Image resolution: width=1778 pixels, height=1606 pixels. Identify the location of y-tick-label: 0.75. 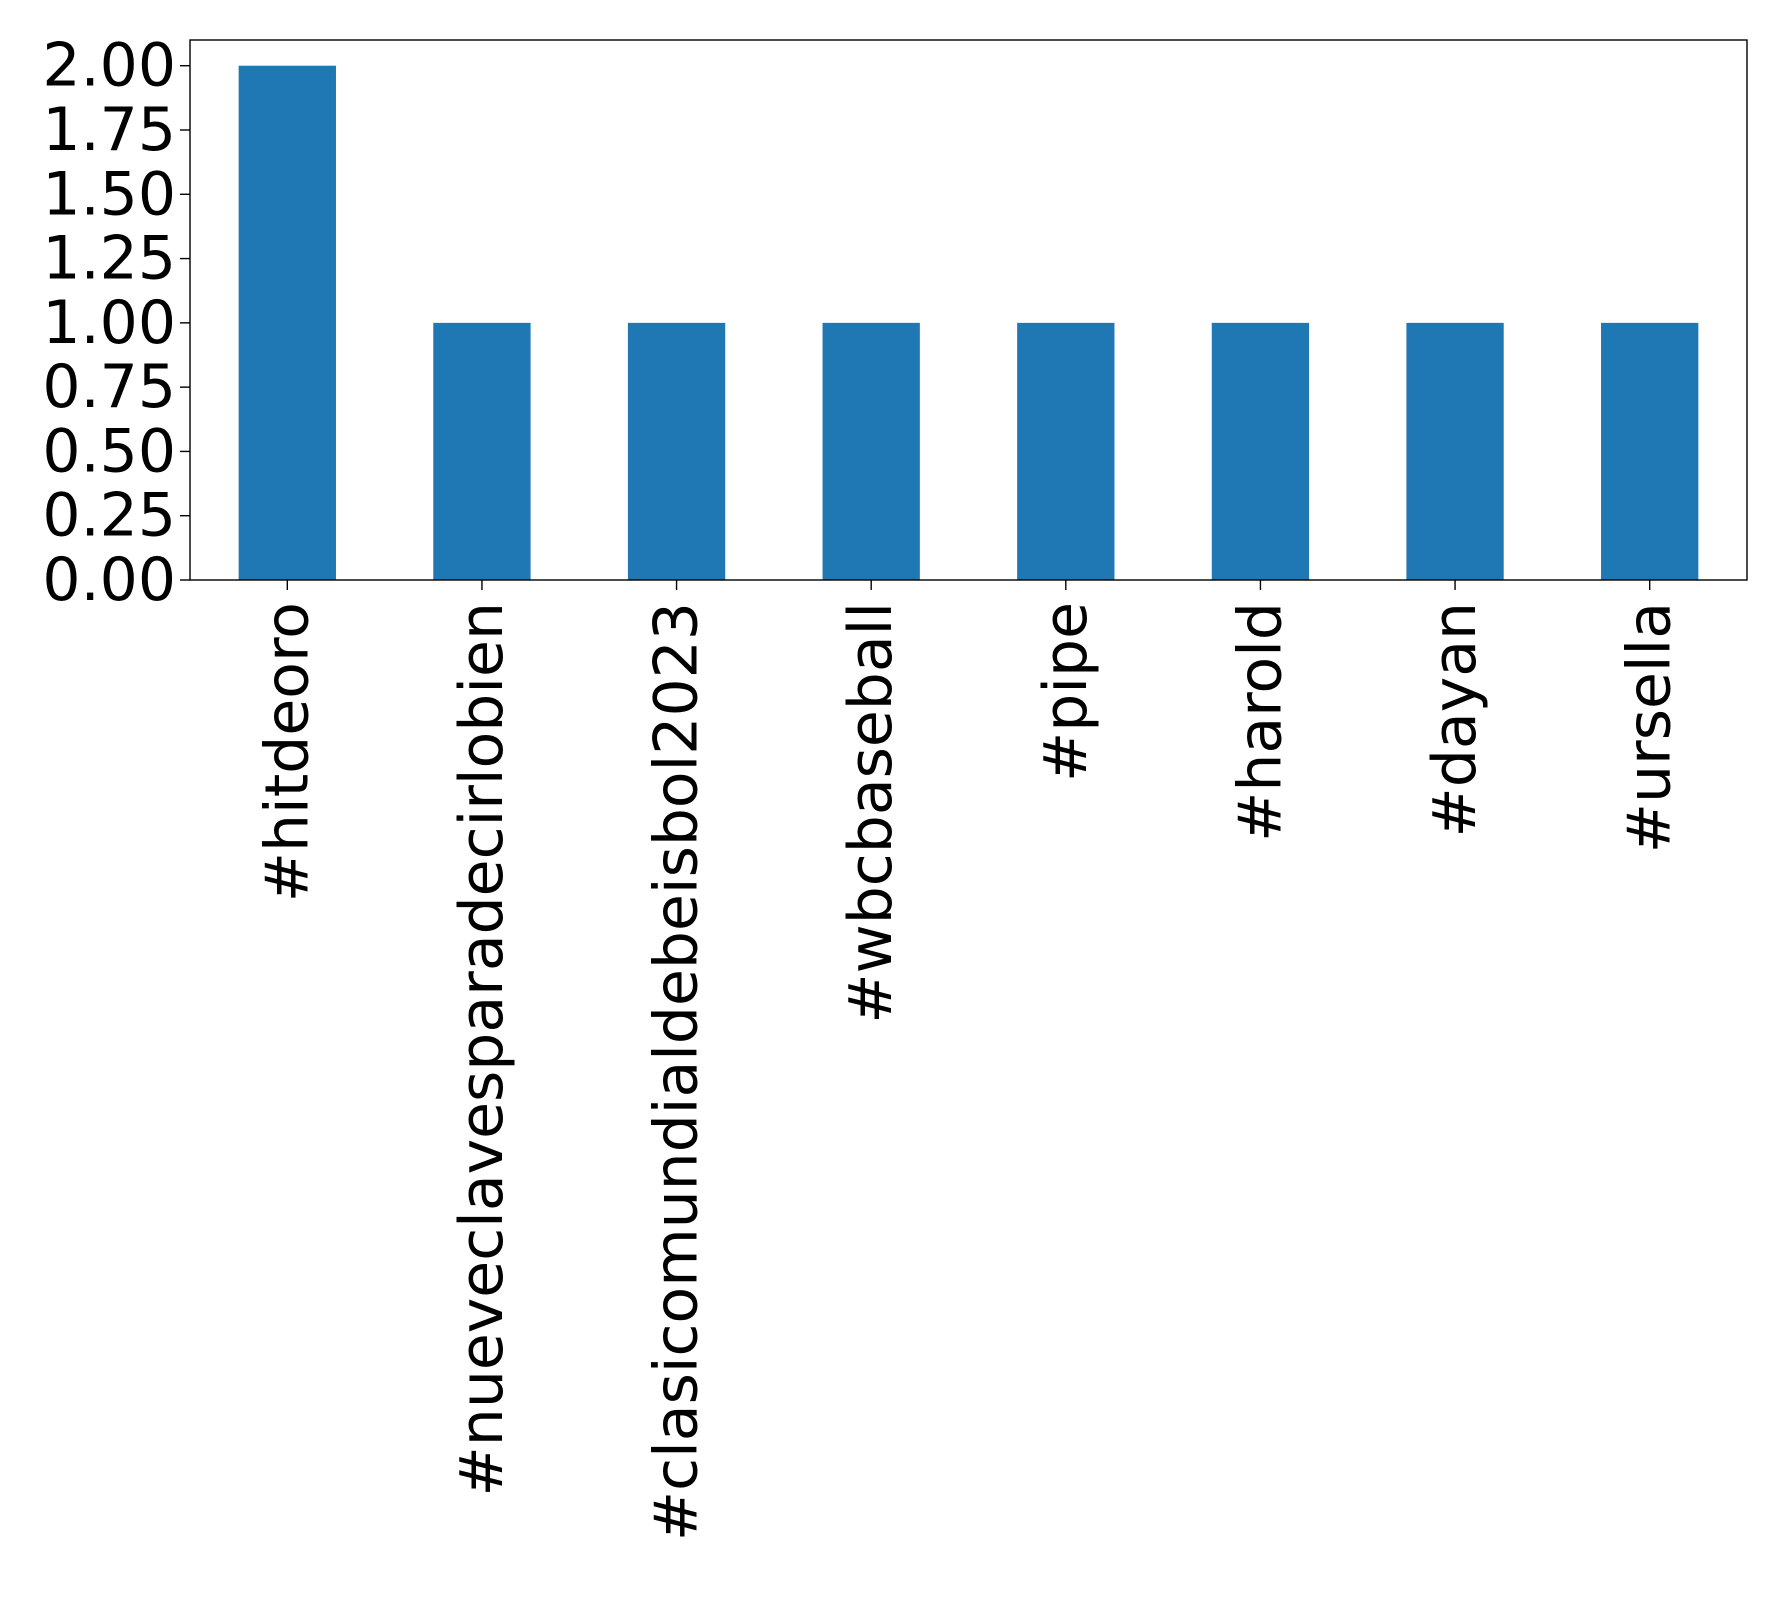
(109, 387).